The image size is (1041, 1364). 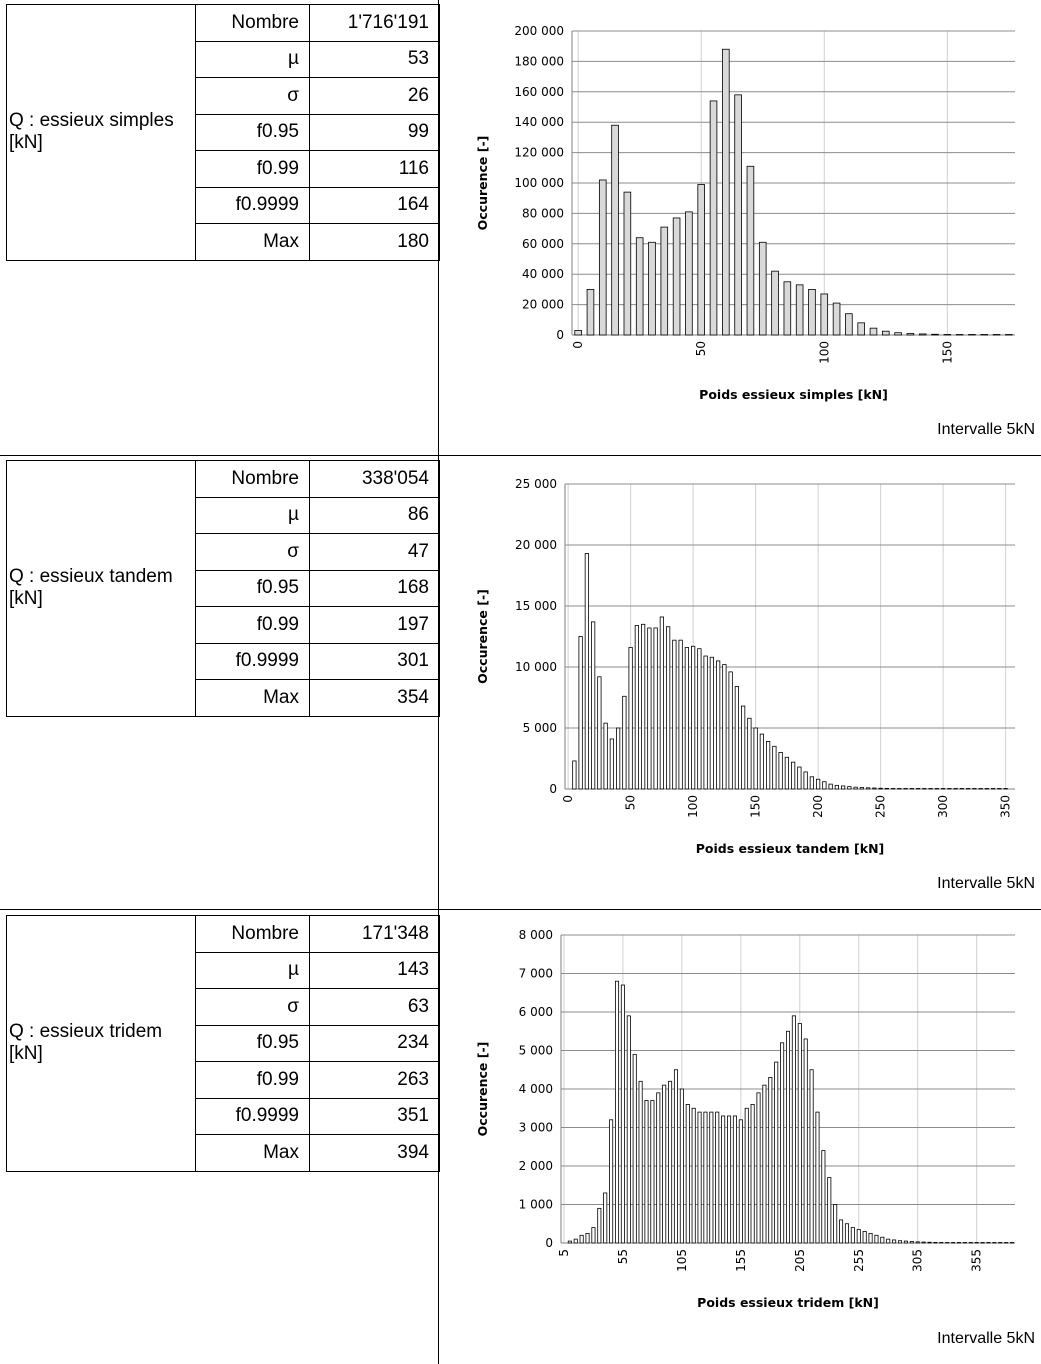 I want to click on stat-name: f0.99, so click(x=252, y=1080).